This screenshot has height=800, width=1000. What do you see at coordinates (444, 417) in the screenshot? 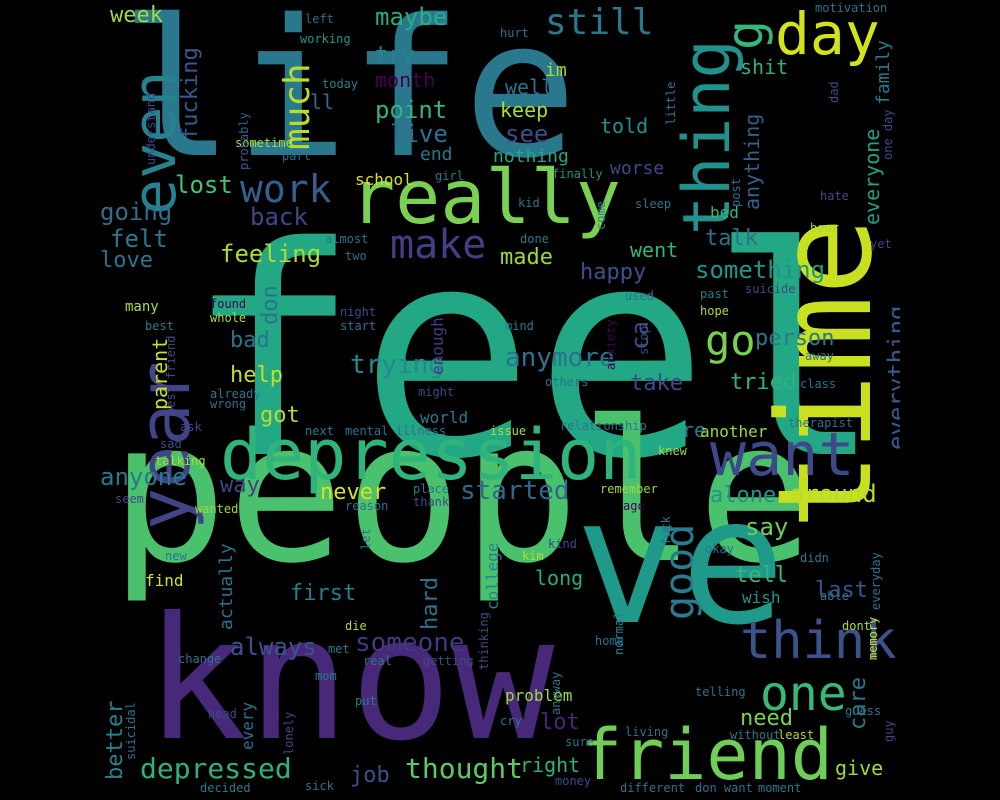
I see `word-world: world` at bounding box center [444, 417].